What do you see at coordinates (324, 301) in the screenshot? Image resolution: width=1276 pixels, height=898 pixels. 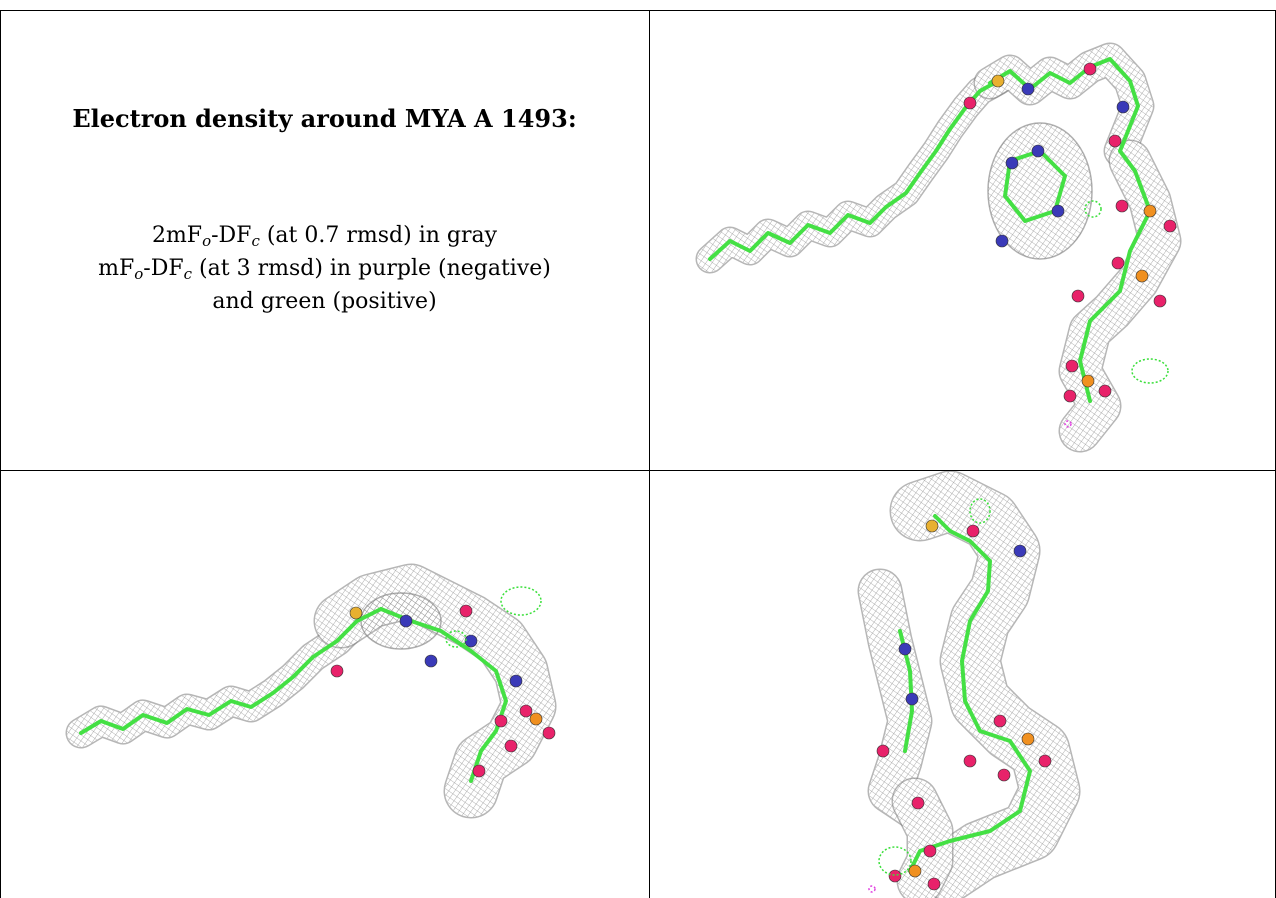 I see `caption-line-3: and green (positive)` at bounding box center [324, 301].